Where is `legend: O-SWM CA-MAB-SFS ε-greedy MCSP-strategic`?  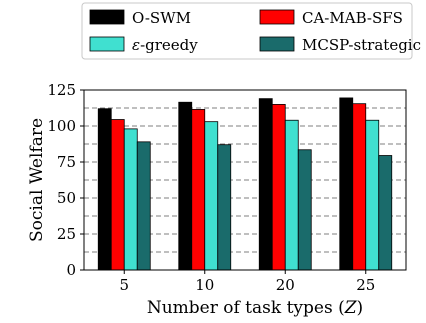 legend: O-SWM CA-MAB-SFS ε-greedy MCSP-strategic is located at coordinates (251, 31).